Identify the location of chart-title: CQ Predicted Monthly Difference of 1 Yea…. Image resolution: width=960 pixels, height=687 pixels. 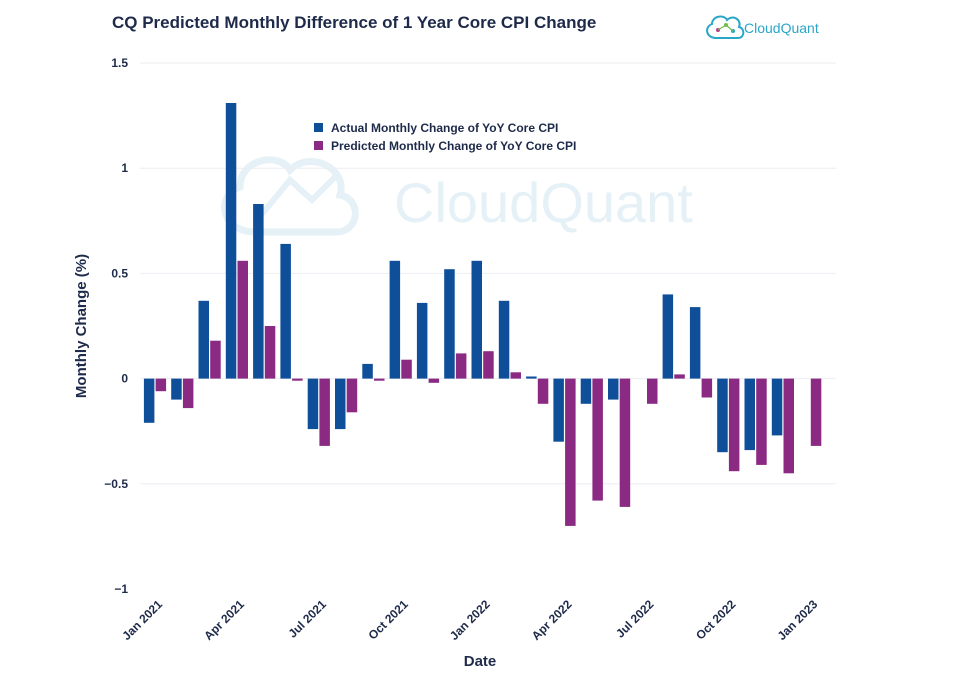
(354, 22).